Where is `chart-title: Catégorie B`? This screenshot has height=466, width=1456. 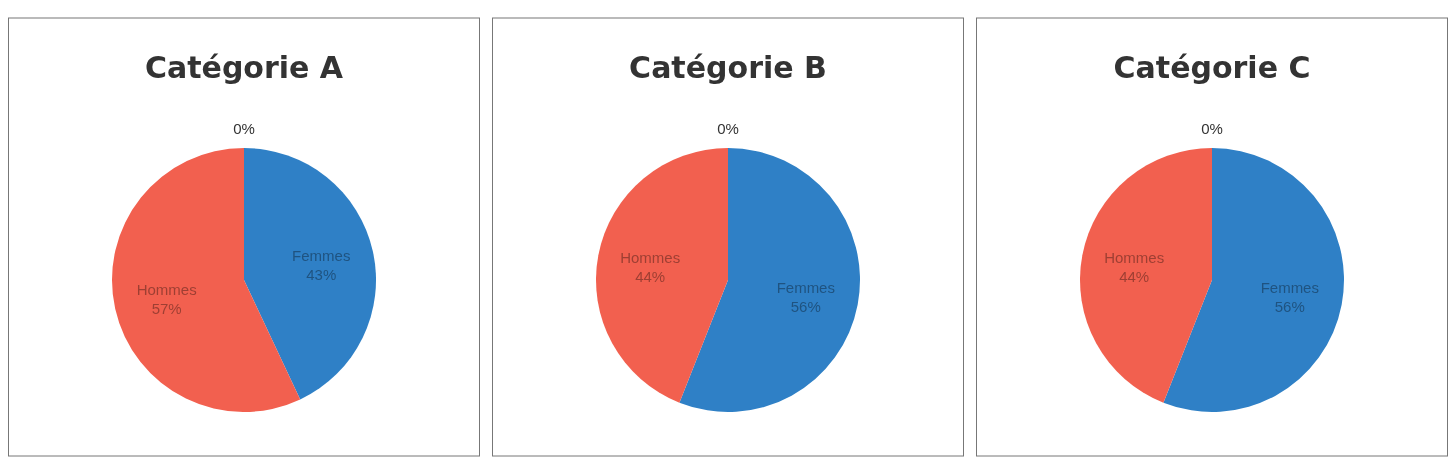 chart-title: Catégorie B is located at coordinates (728, 67).